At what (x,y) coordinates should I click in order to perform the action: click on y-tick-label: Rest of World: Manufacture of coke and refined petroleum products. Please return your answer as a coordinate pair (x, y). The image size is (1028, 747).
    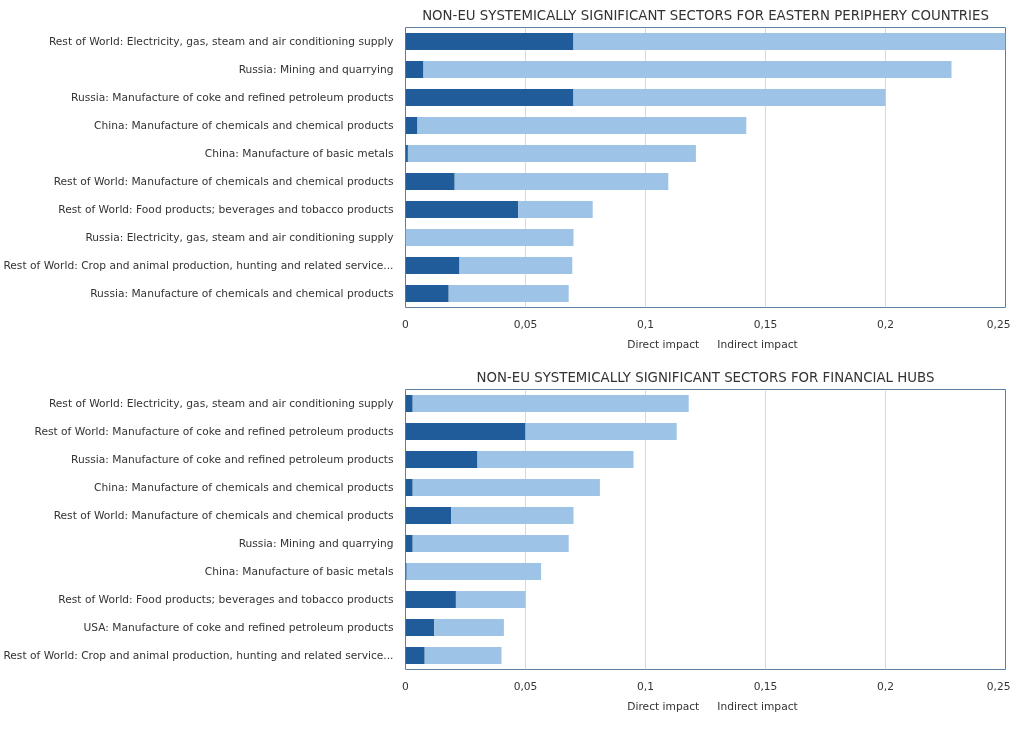
    Looking at the image, I should click on (214, 431).